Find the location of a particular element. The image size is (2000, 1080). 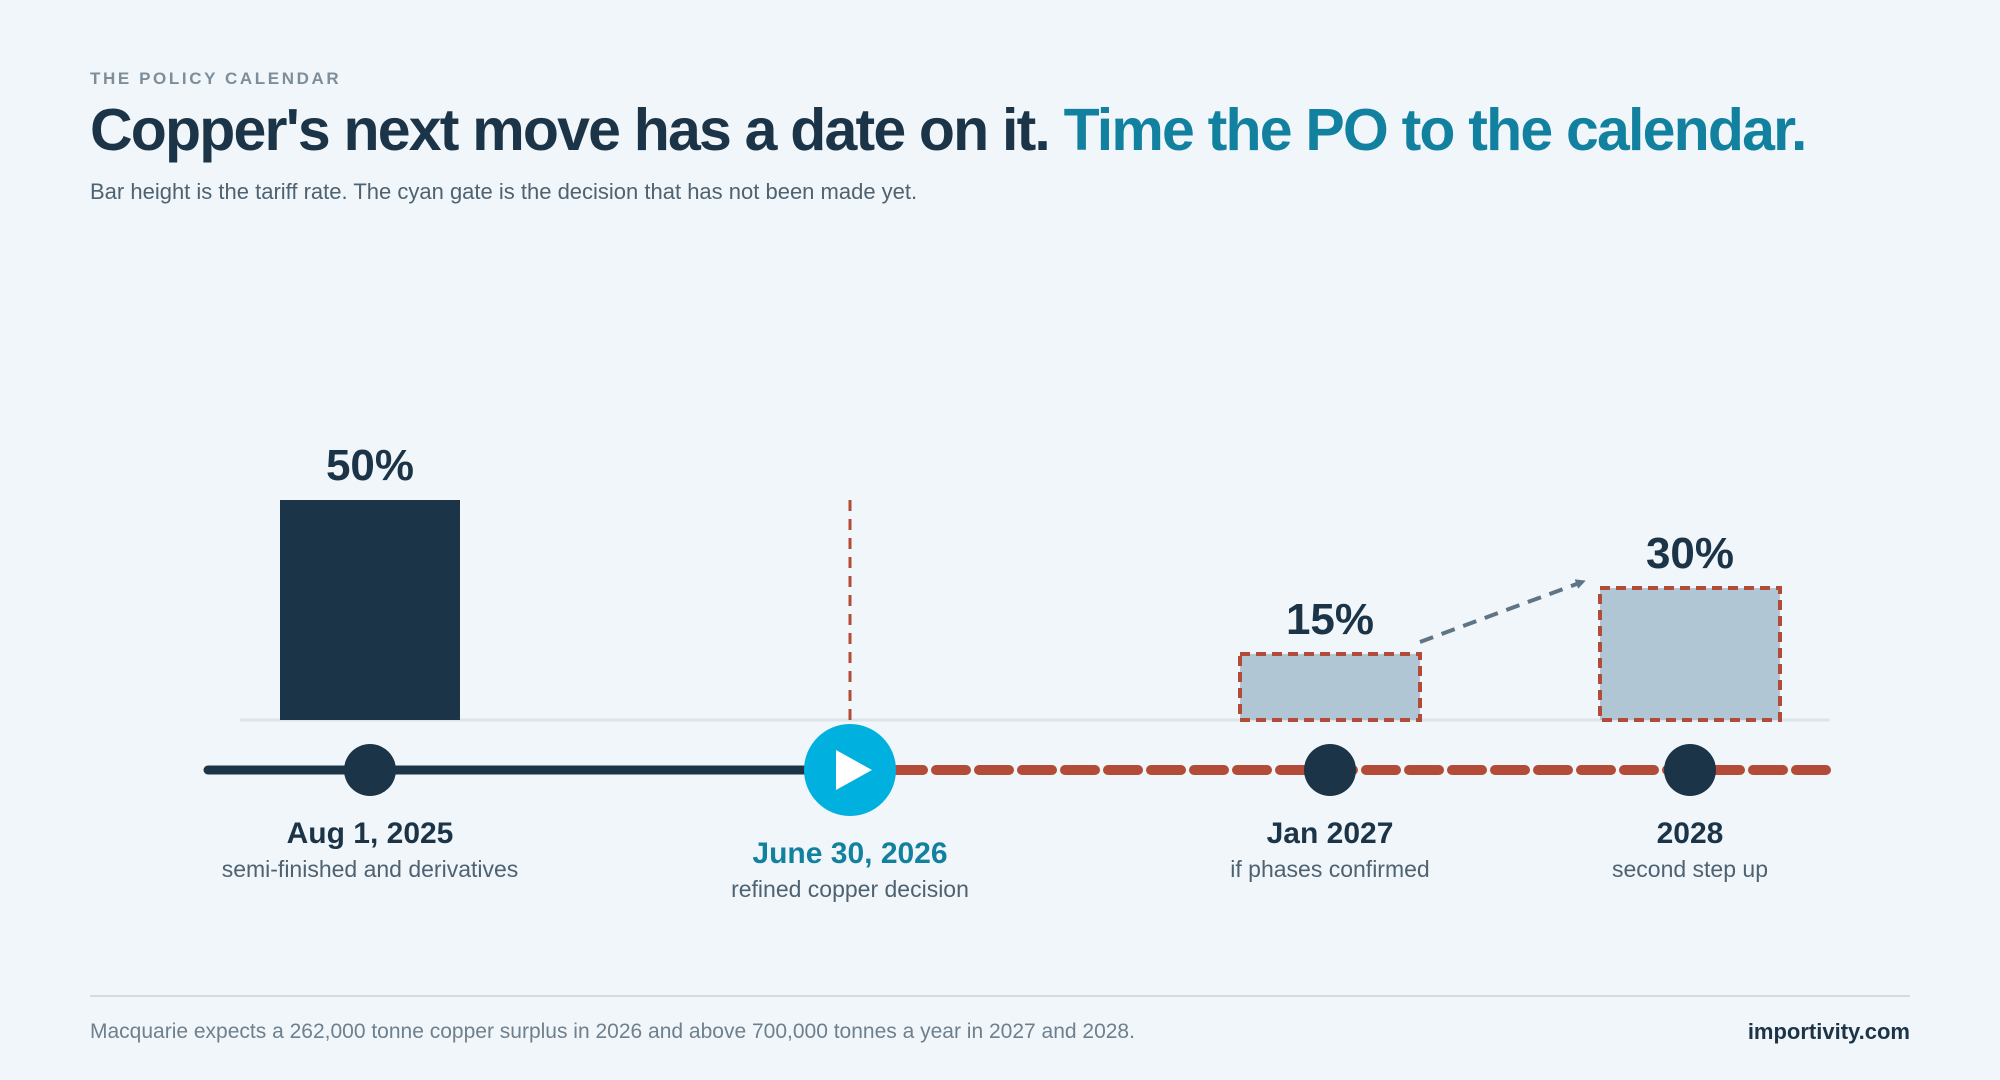

eyebrow-label: THE POLICY CALENDAR is located at coordinates (216, 78).